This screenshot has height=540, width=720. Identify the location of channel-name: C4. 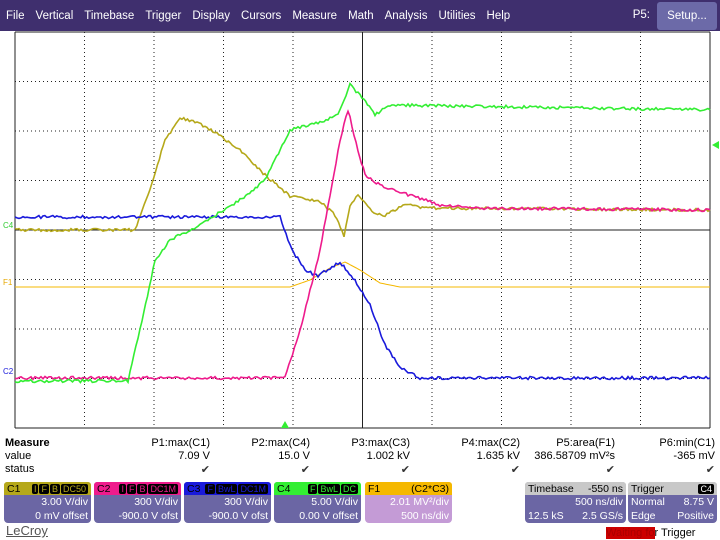
(283, 489).